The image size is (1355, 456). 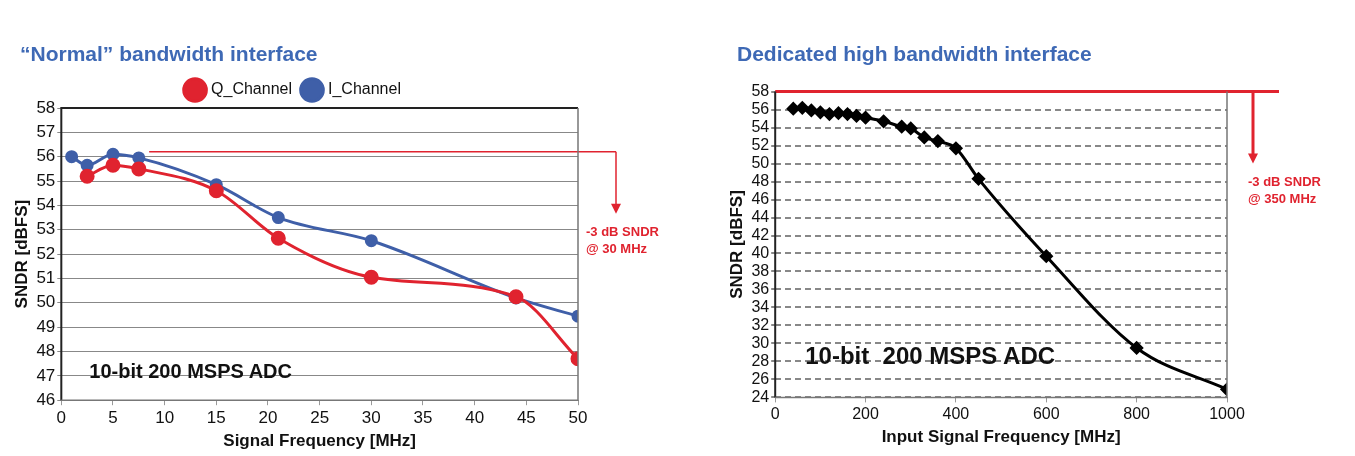 I want to click on x-tick-label: 5, so click(x=113, y=418).